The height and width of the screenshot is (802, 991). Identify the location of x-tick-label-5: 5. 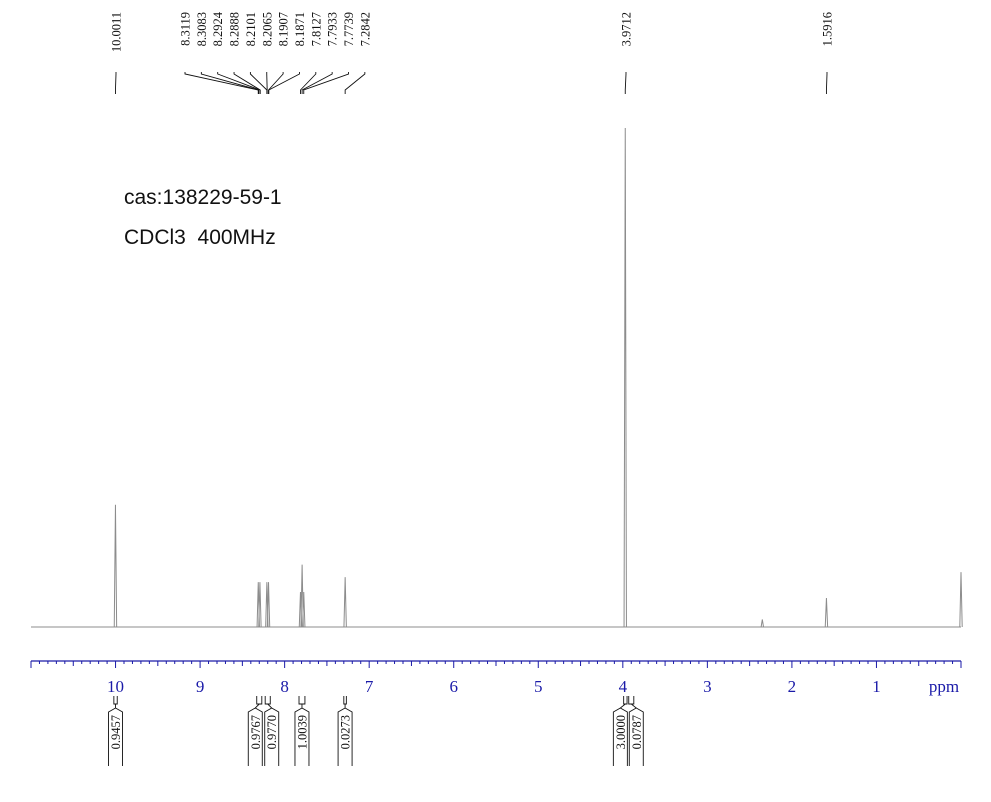
(538, 686).